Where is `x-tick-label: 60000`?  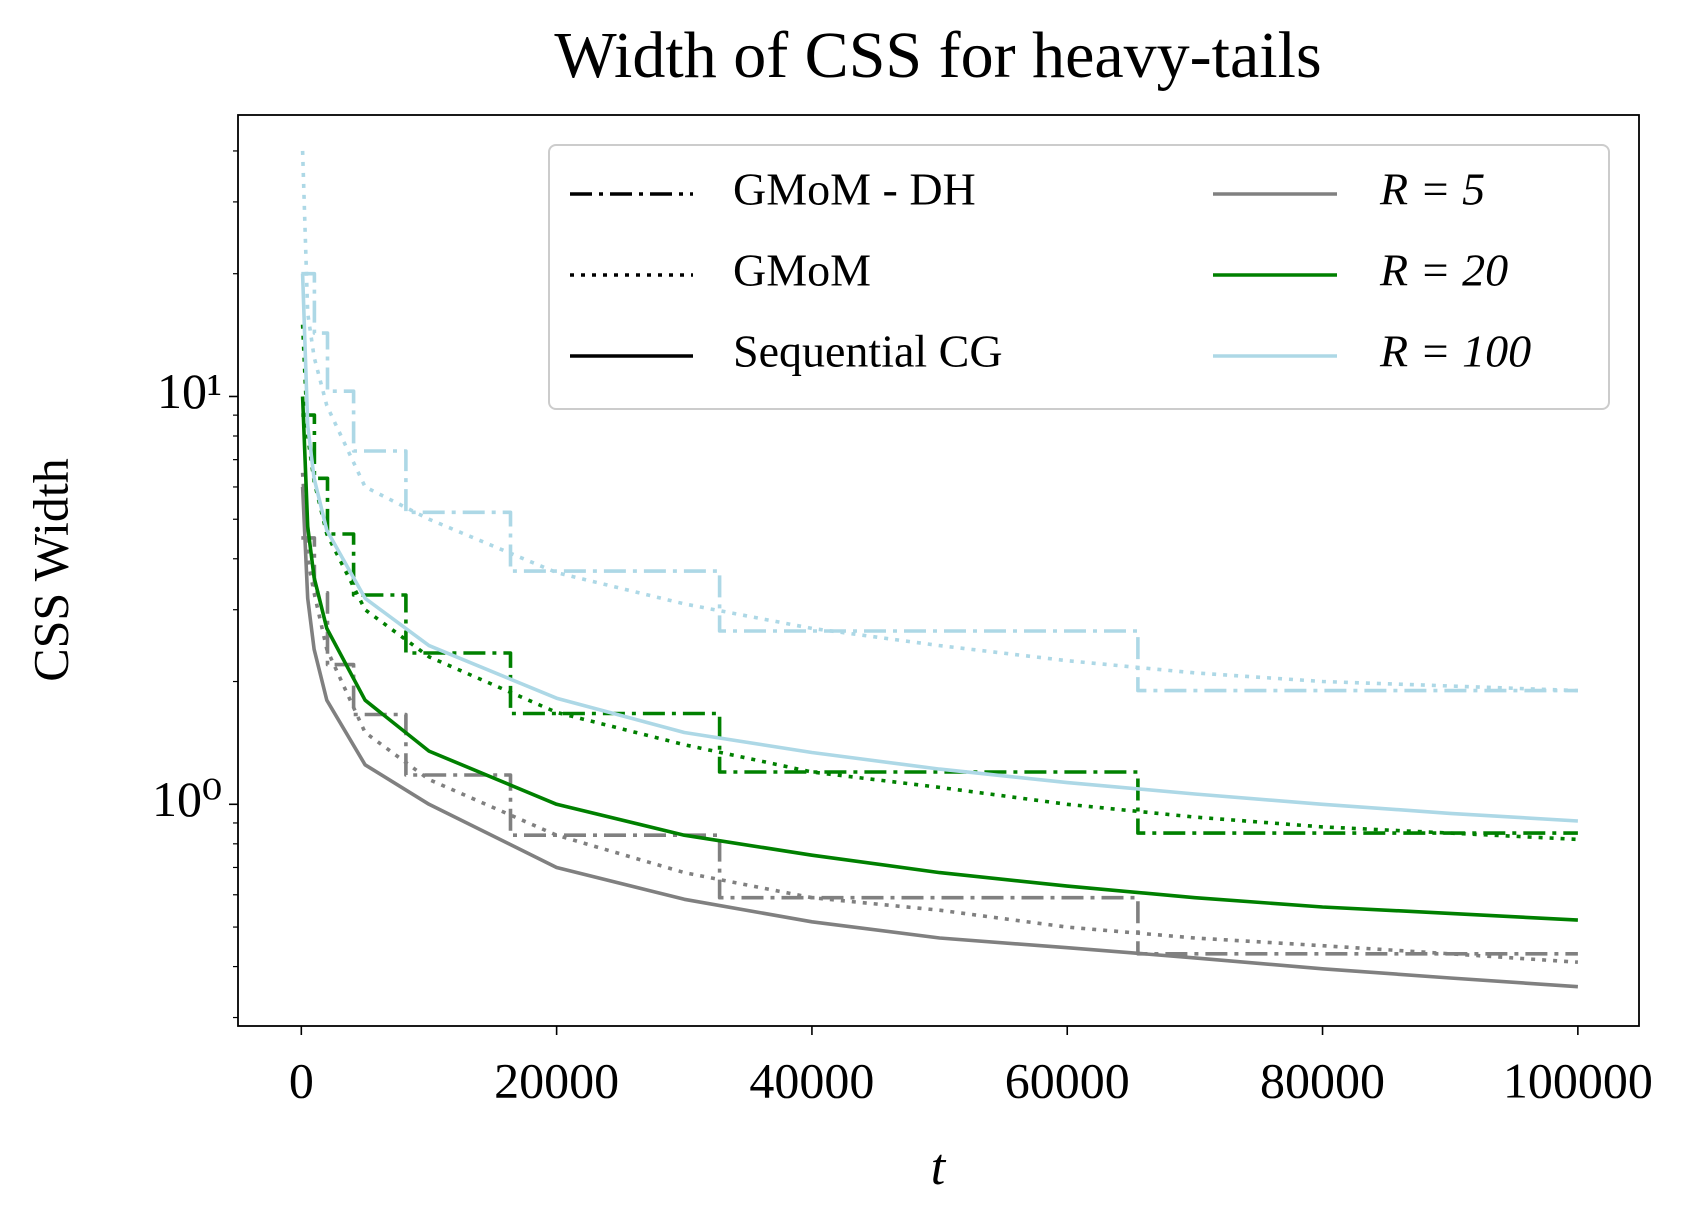 x-tick-label: 60000 is located at coordinates (1067, 1080).